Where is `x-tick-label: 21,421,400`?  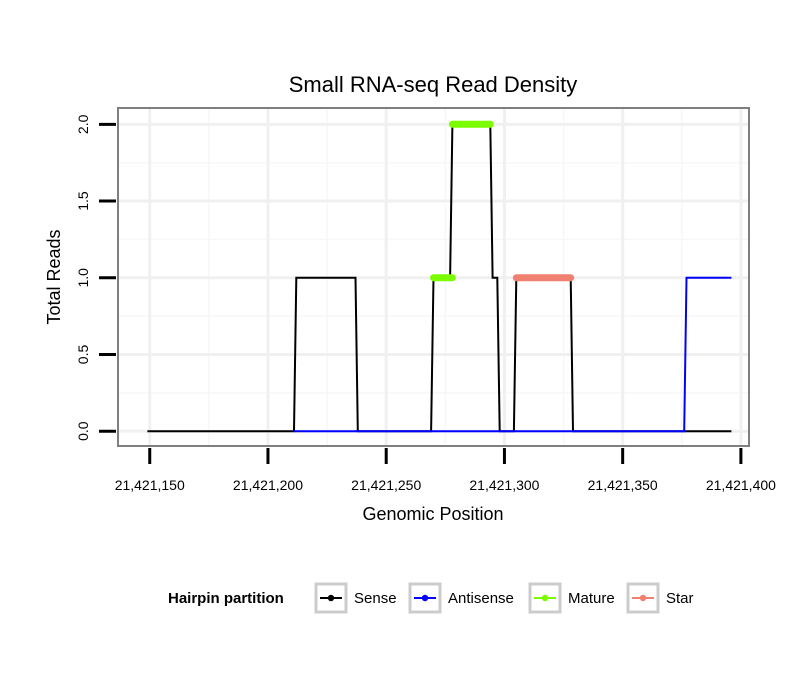
x-tick-label: 21,421,400 is located at coordinates (741, 485).